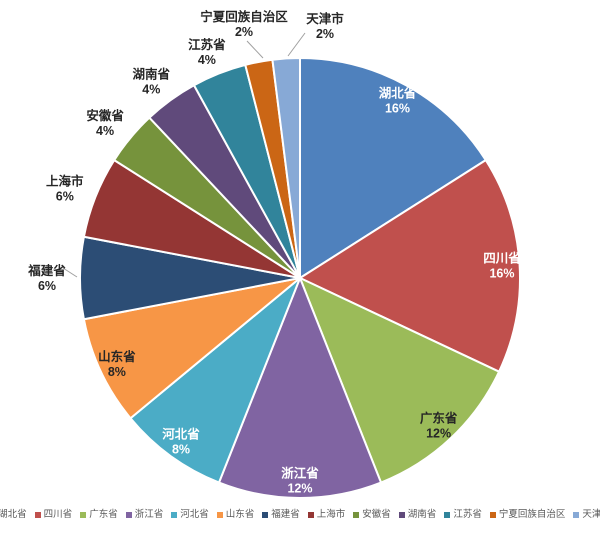 The height and width of the screenshot is (536, 600). What do you see at coordinates (376, 514) in the screenshot?
I see `legend-item-label: 安徽省` at bounding box center [376, 514].